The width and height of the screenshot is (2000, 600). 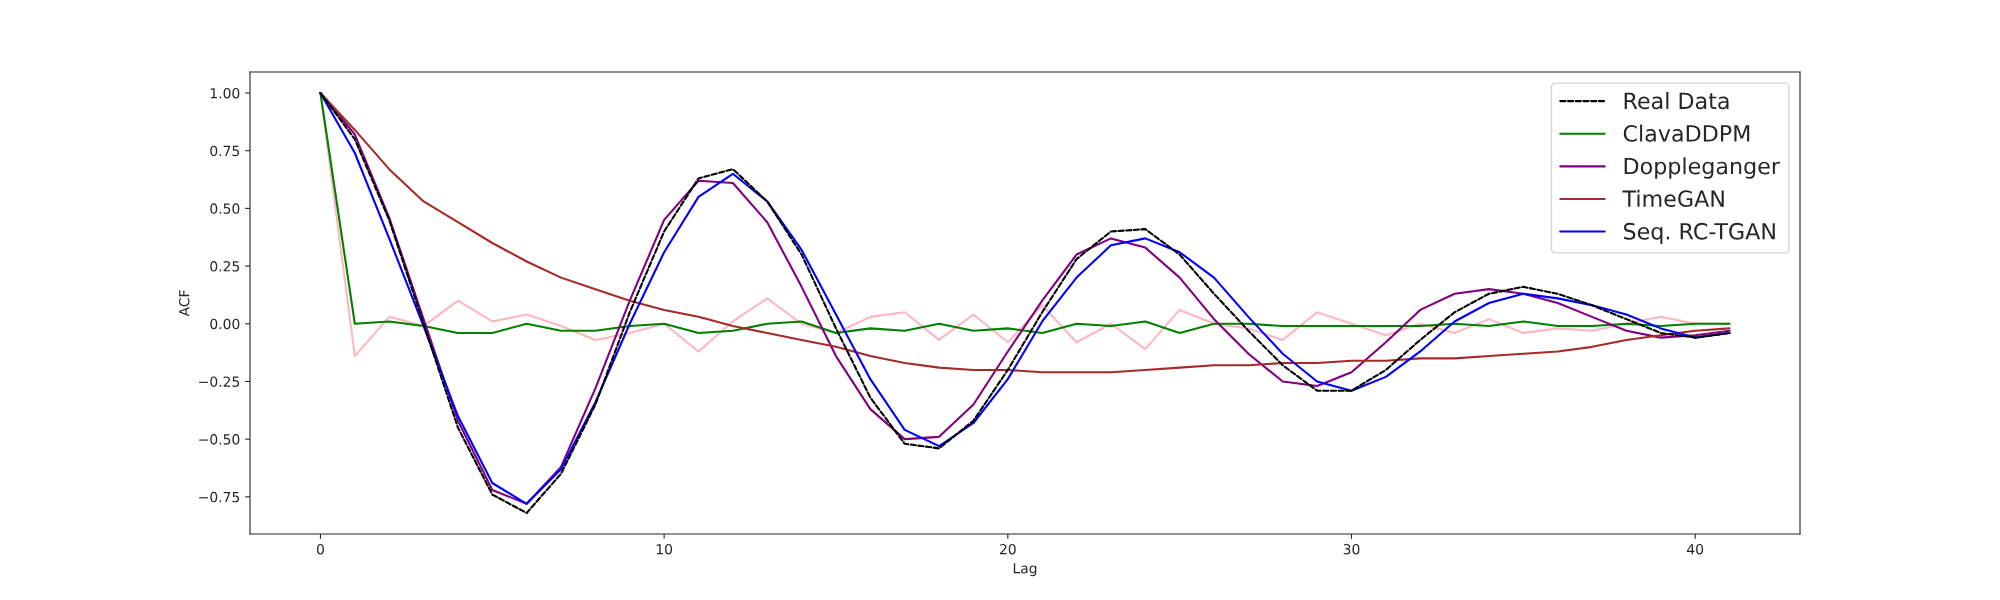 I want to click on x-tick-label: 0, so click(x=320, y=549).